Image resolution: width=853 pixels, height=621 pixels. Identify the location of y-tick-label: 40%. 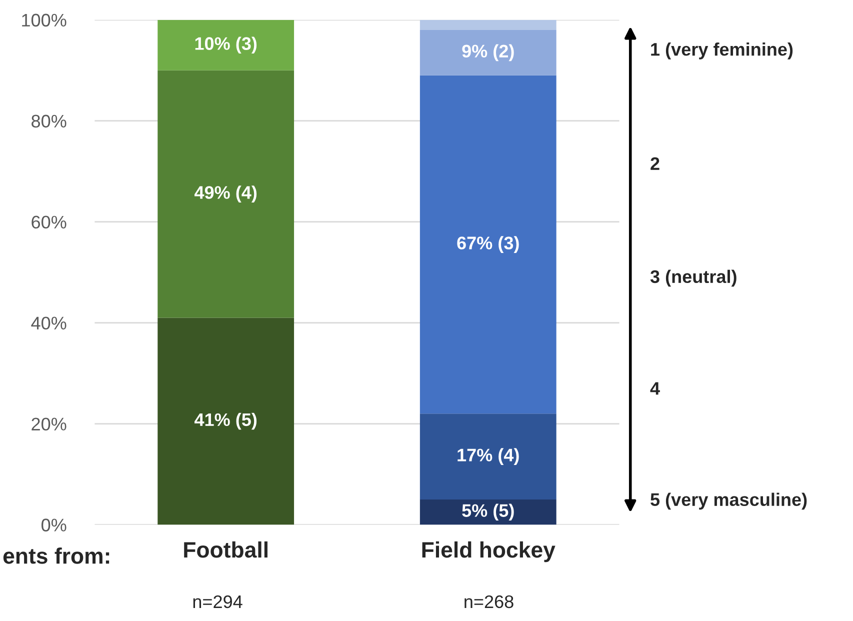
(48, 323).